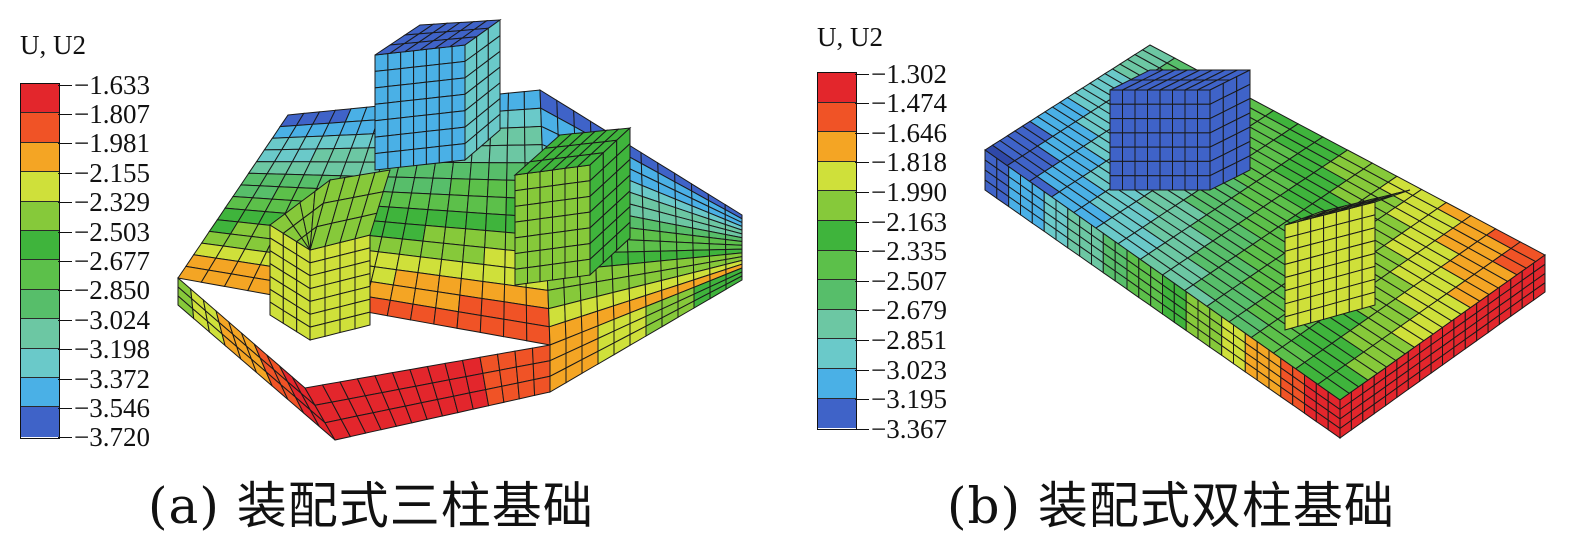 This screenshot has height=541, width=1575. What do you see at coordinates (300, 214) in the screenshot?
I see `front-column-top-left` at bounding box center [300, 214].